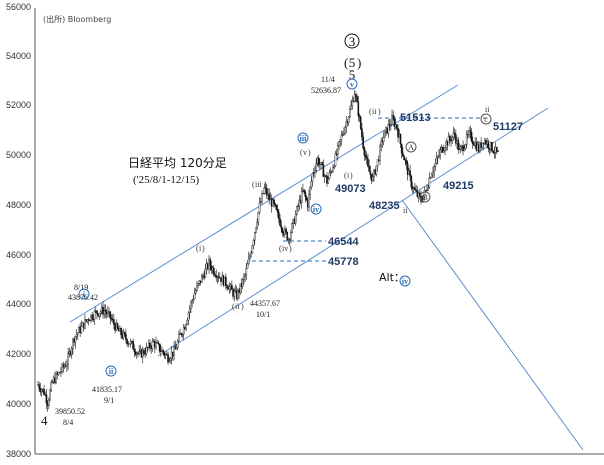 Image resolution: width=604 pixels, height=465 pixels. Describe the element at coordinates (77, 19) in the screenshot. I see `source-label: (出所) Bloomberg` at that location.